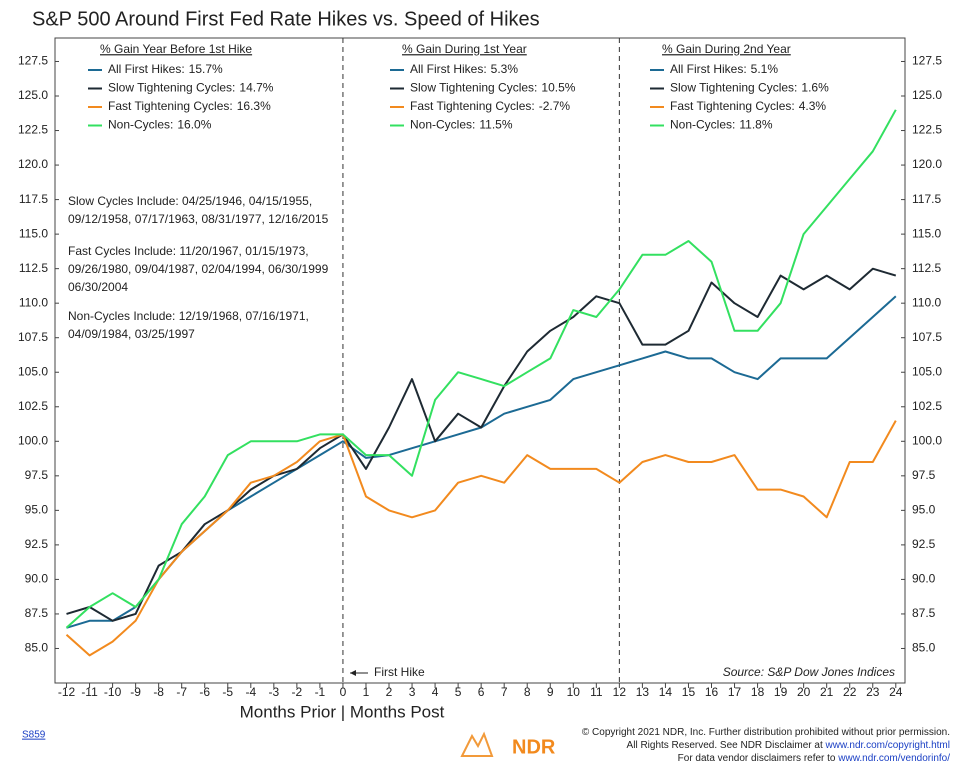  What do you see at coordinates (481, 692) in the screenshot?
I see `x-tick-label: 6` at bounding box center [481, 692].